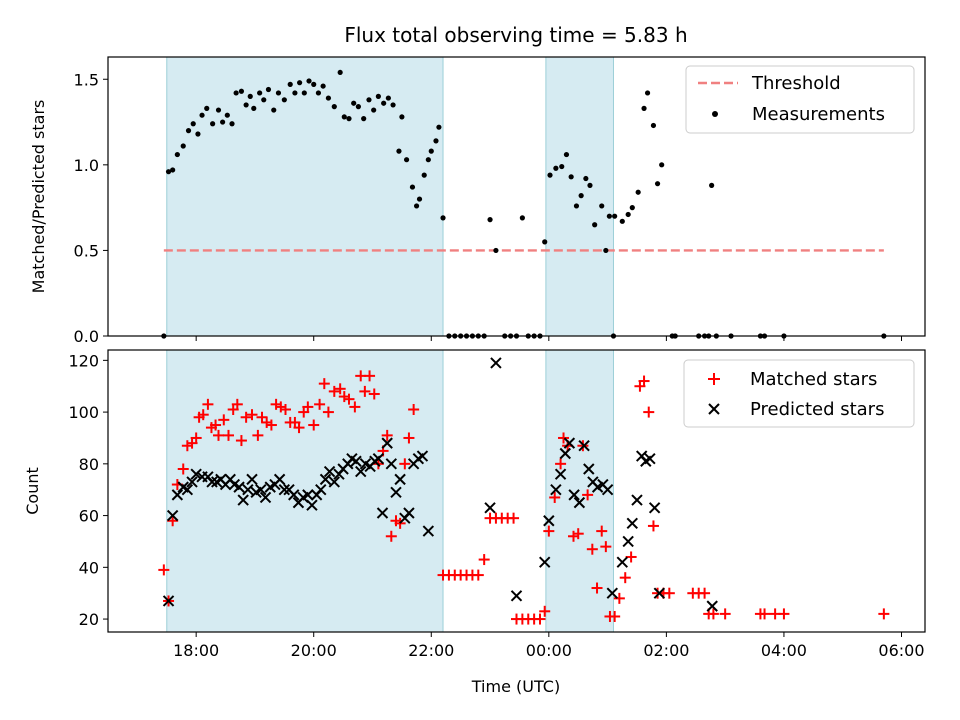  I want to click on bottom-y-ticks: 20 40 60 80 100 120, so click(88, 490).